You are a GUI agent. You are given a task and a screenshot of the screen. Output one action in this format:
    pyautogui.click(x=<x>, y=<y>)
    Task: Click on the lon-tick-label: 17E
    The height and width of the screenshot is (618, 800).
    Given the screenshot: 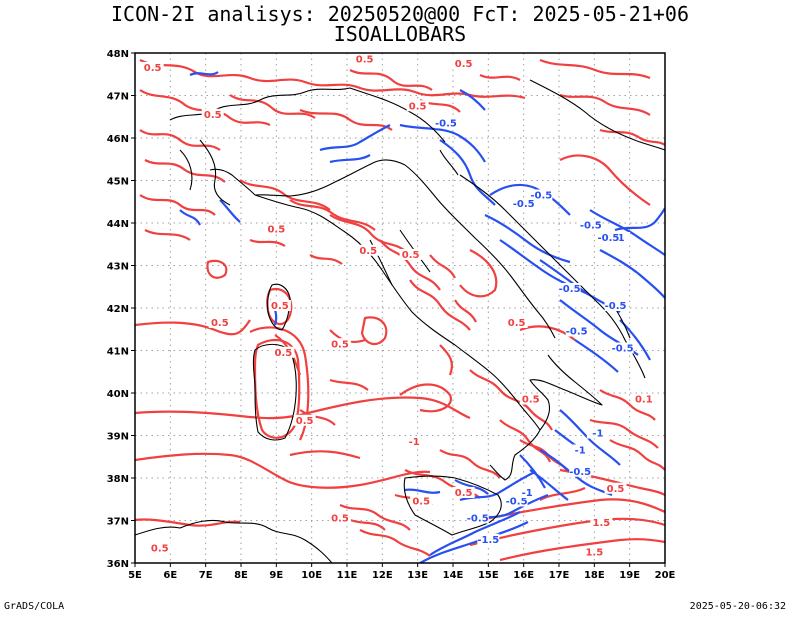 What is the action you would take?
    pyautogui.click(x=559, y=575)
    